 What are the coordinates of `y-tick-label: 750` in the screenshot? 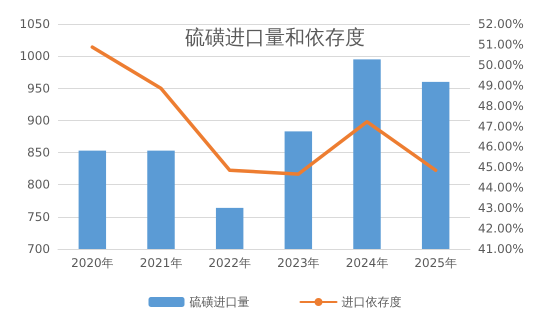 It's located at (38, 217).